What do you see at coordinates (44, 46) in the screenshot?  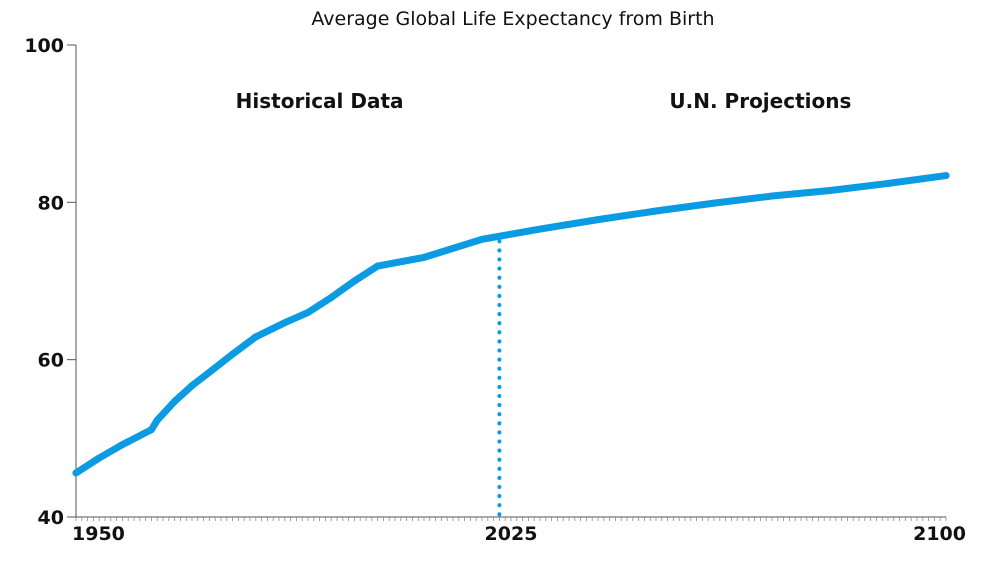 I see `y-tick-label: 100` at bounding box center [44, 46].